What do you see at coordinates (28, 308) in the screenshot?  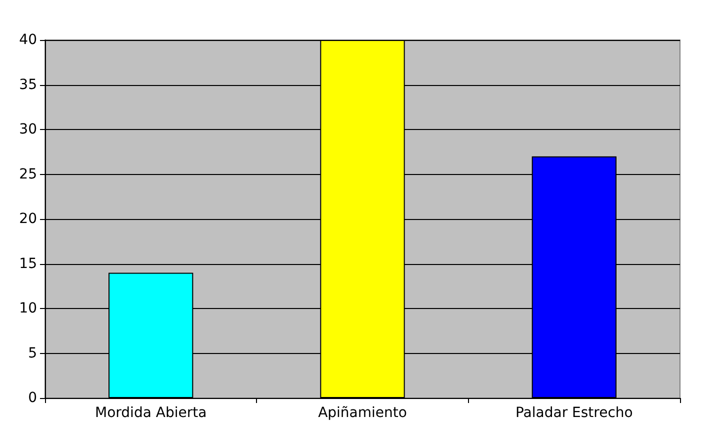 I see `y-tick-label: 10` at bounding box center [28, 308].